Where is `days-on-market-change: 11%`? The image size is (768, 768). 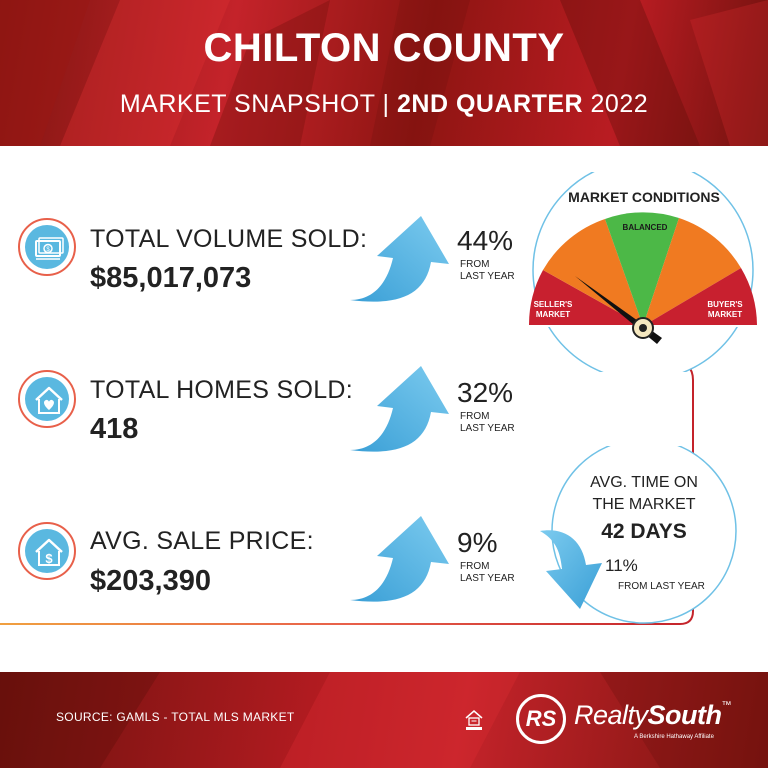
days-on-market-change: 11% is located at coordinates (621, 565).